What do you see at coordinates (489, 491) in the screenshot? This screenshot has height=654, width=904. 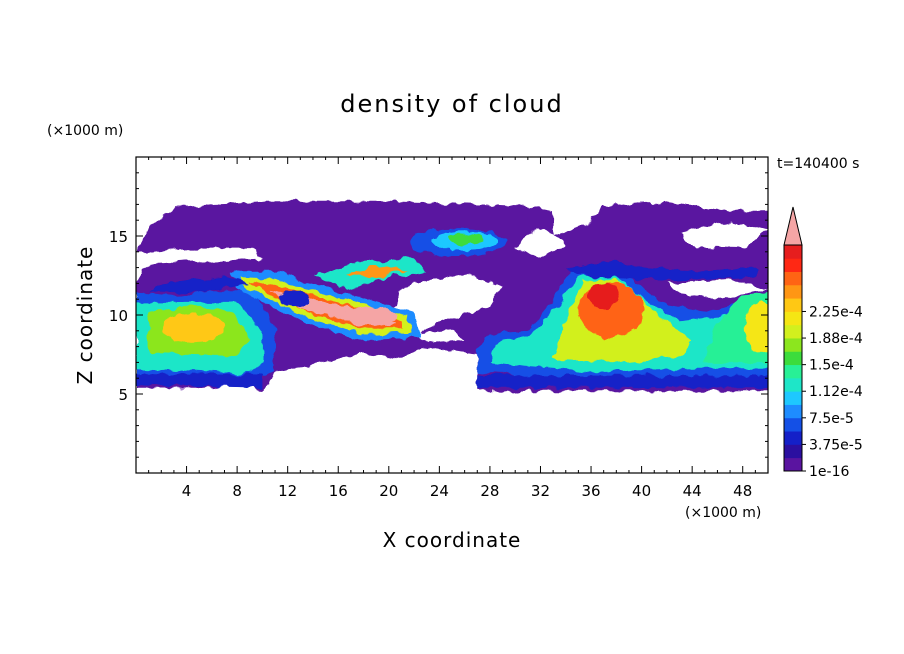 I see `x-tick-label: 28` at bounding box center [489, 491].